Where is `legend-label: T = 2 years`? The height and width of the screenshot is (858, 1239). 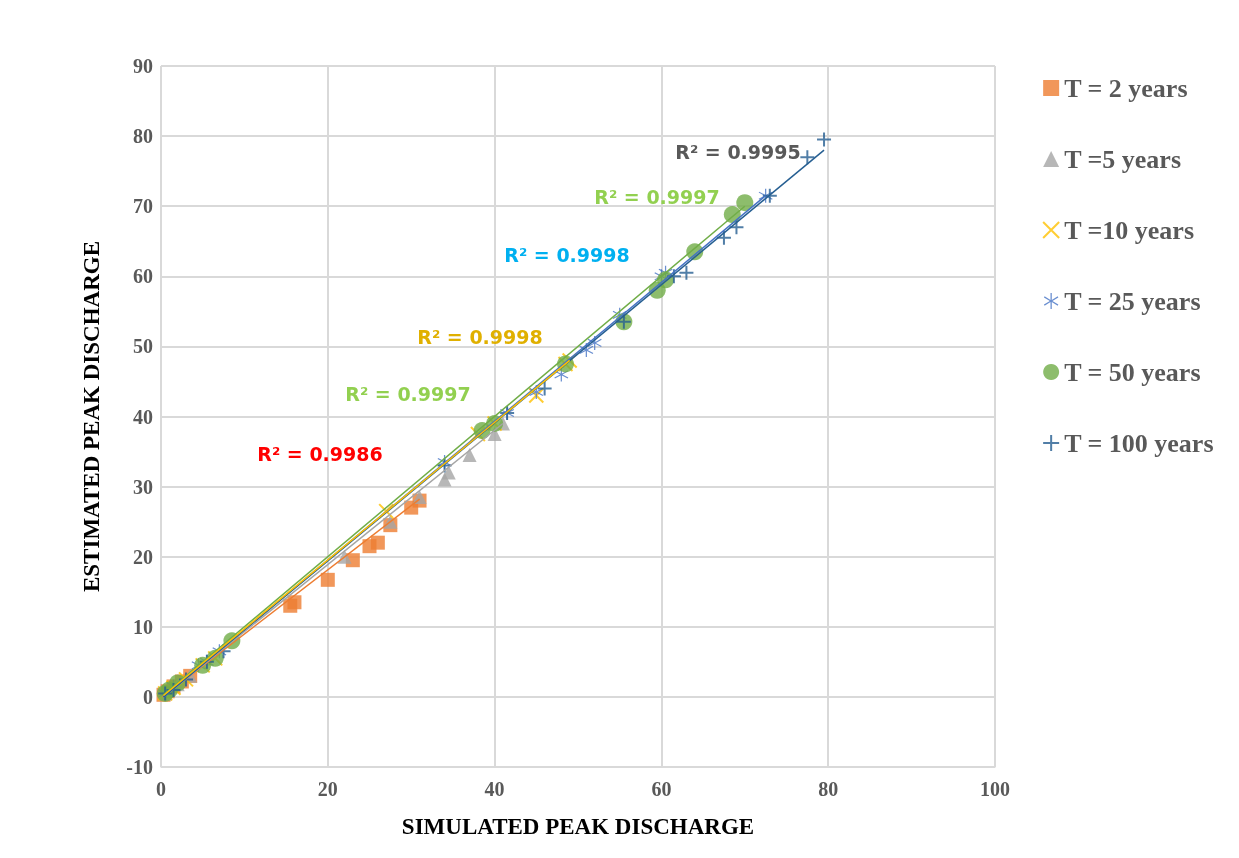 legend-label: T = 2 years is located at coordinates (1126, 88).